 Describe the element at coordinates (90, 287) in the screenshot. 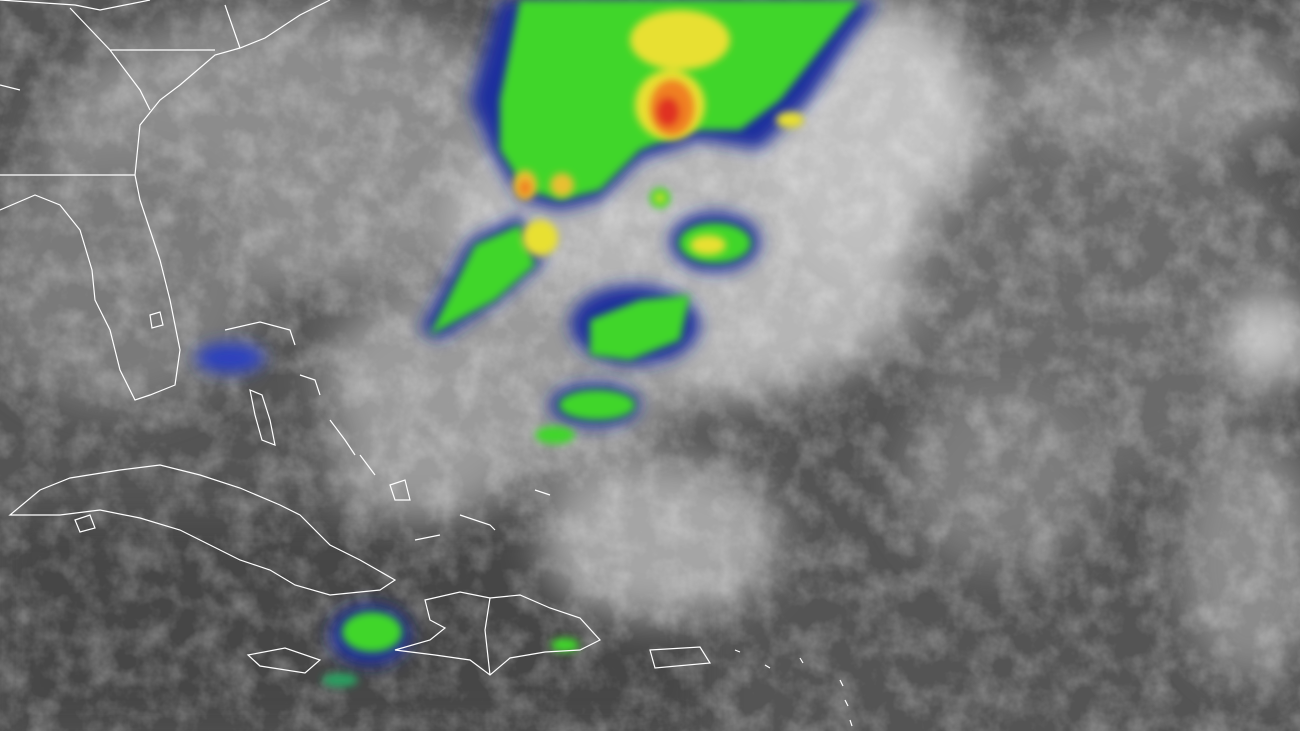

I see `florida-coast` at that location.